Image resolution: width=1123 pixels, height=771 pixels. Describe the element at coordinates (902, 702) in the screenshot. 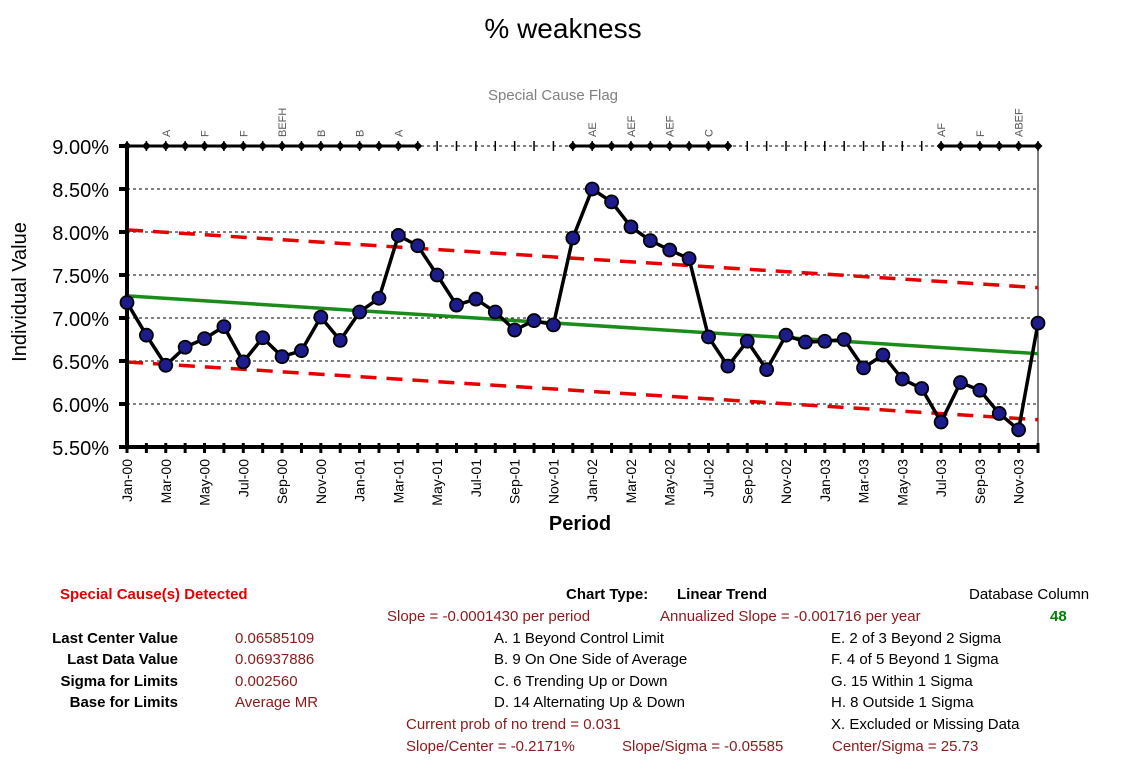

I see `rule-item: H. 8 Outside 1 Sigma` at that location.